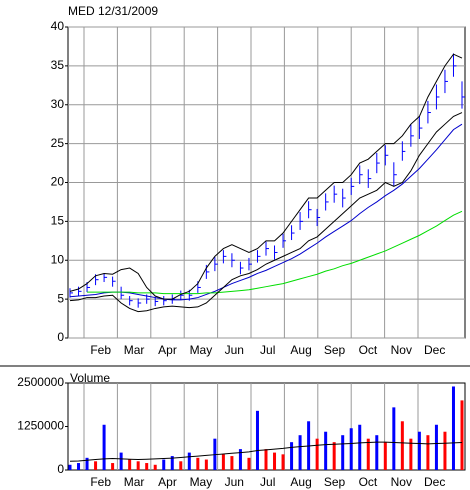 This screenshot has height=490, width=470. Describe the element at coordinates (58, 259) in the screenshot. I see `y-tick-label: 10` at that location.